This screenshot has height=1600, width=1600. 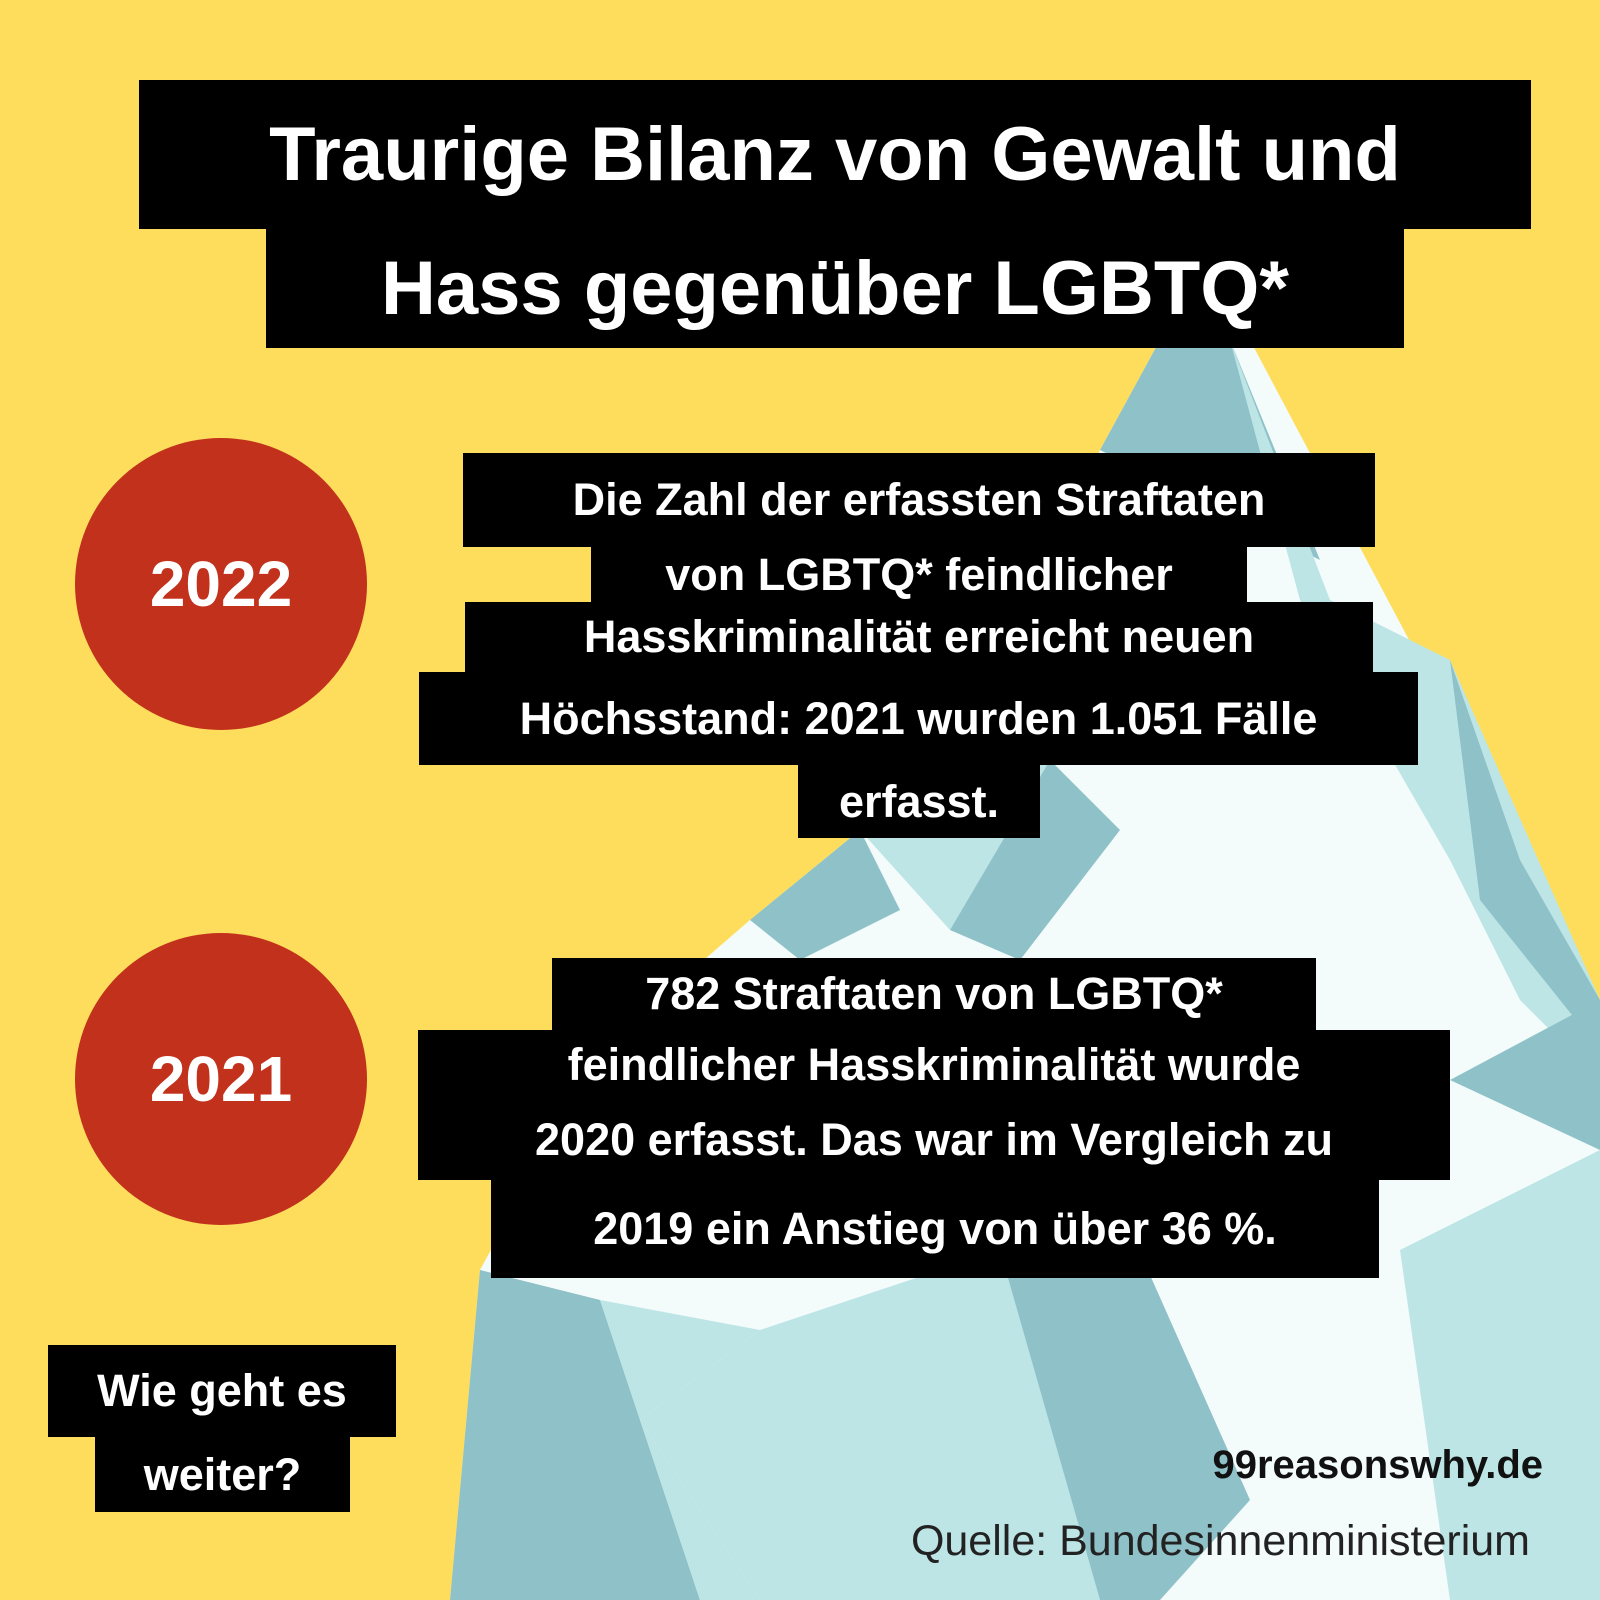 What do you see at coordinates (919, 500) in the screenshot?
I see `text-line: Die Zahl der erfassten Straftaten` at bounding box center [919, 500].